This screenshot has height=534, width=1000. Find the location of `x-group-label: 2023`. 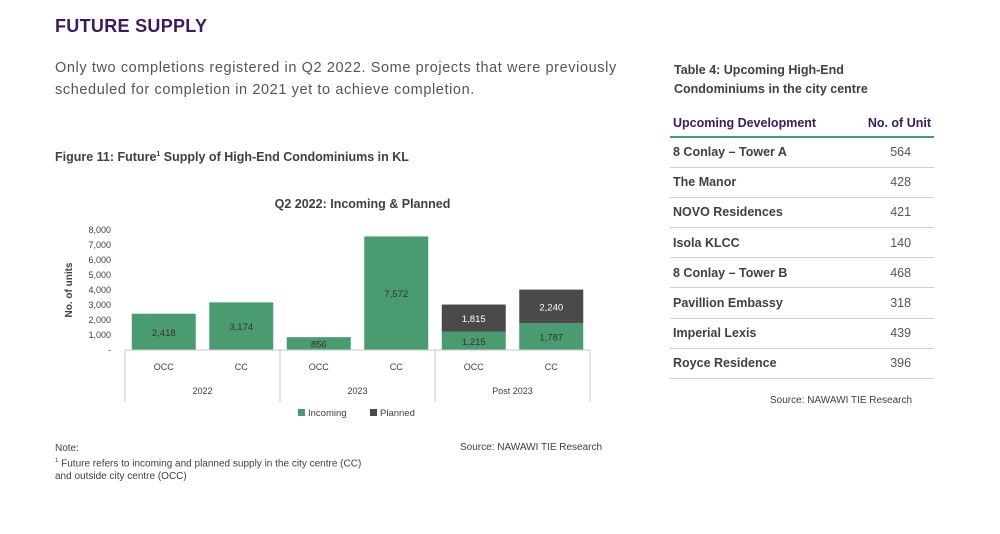

x-group-label: 2023 is located at coordinates (357, 391).